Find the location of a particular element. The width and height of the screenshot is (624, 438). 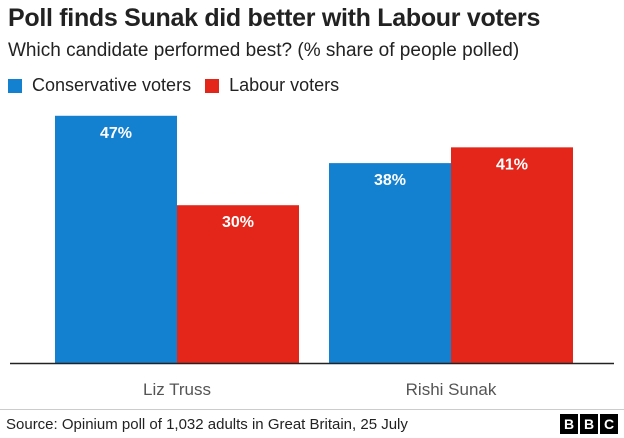

legend-item-labour: Labour voters is located at coordinates (272, 85).